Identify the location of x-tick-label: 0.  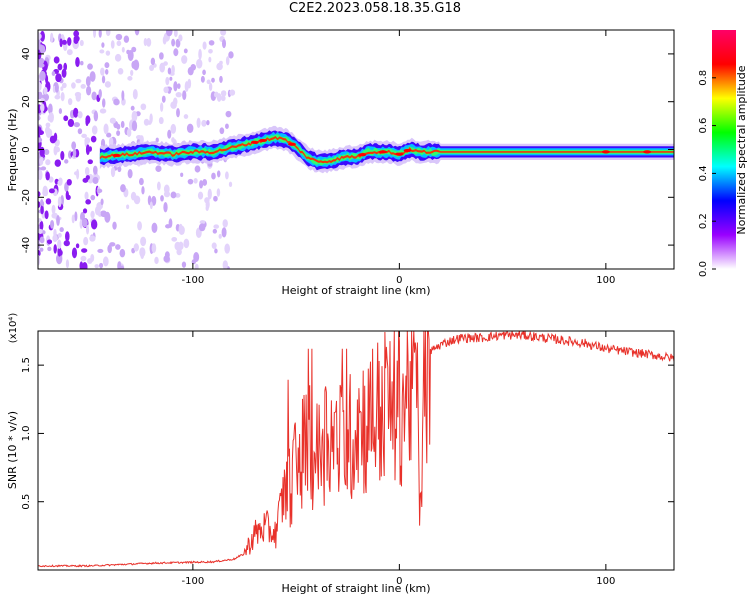
(399, 280).